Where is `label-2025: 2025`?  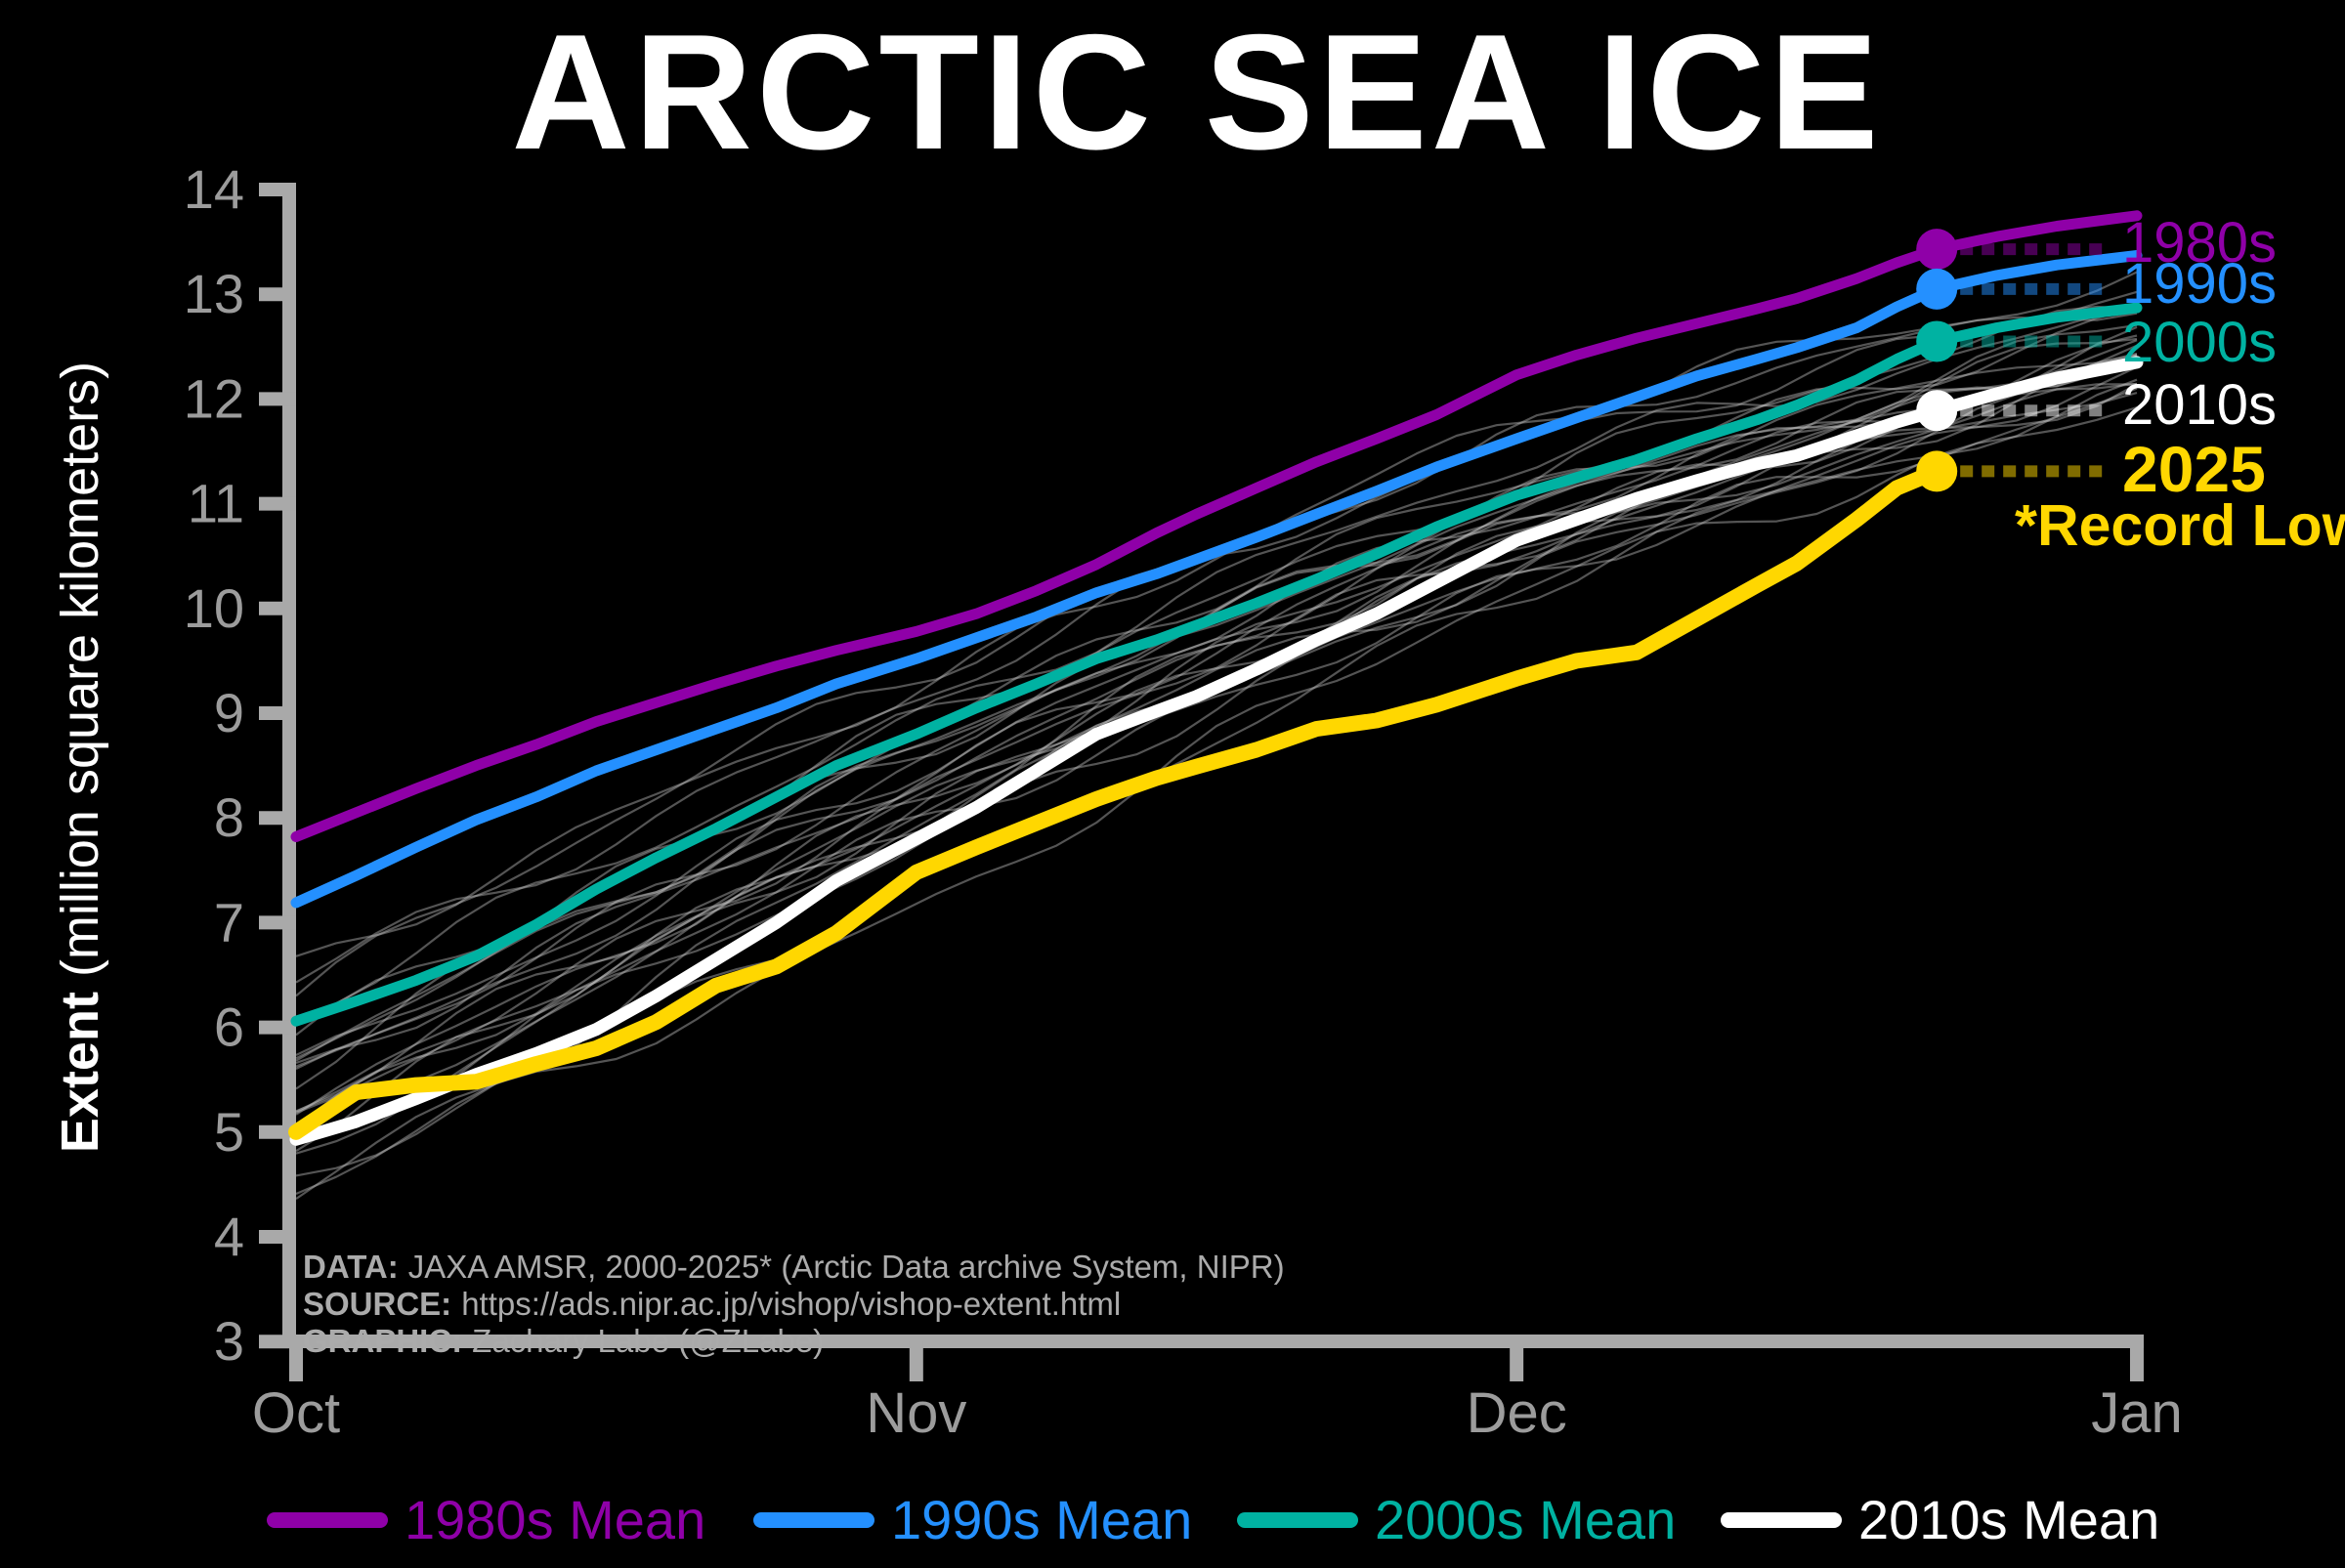
label-2025: 2025 is located at coordinates (2194, 469).